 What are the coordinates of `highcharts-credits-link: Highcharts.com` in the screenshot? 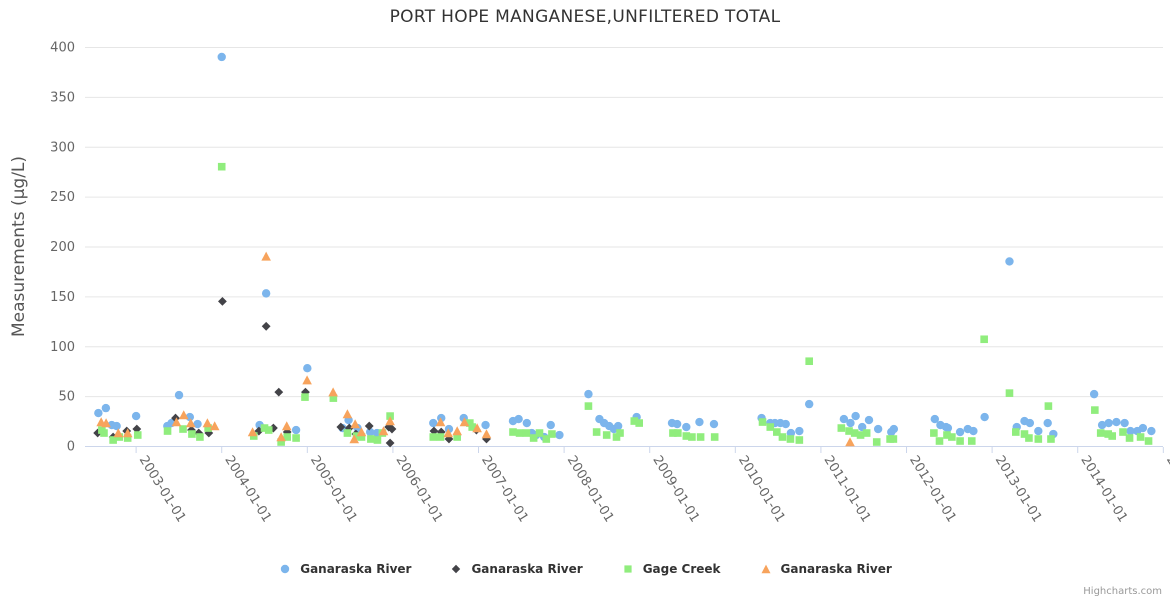 It's located at (1122, 591).